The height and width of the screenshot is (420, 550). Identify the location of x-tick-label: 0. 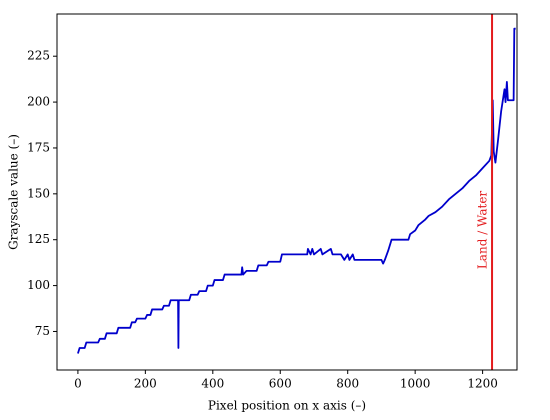
(78, 384).